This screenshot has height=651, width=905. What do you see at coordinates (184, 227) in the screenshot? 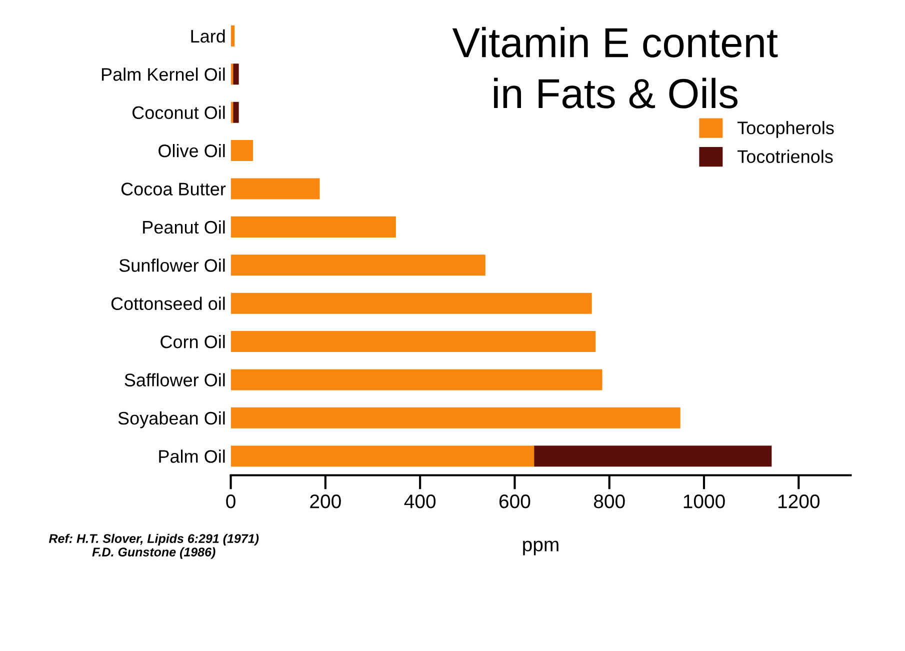
I see `y-tick-label: Peanut Oil` at bounding box center [184, 227].